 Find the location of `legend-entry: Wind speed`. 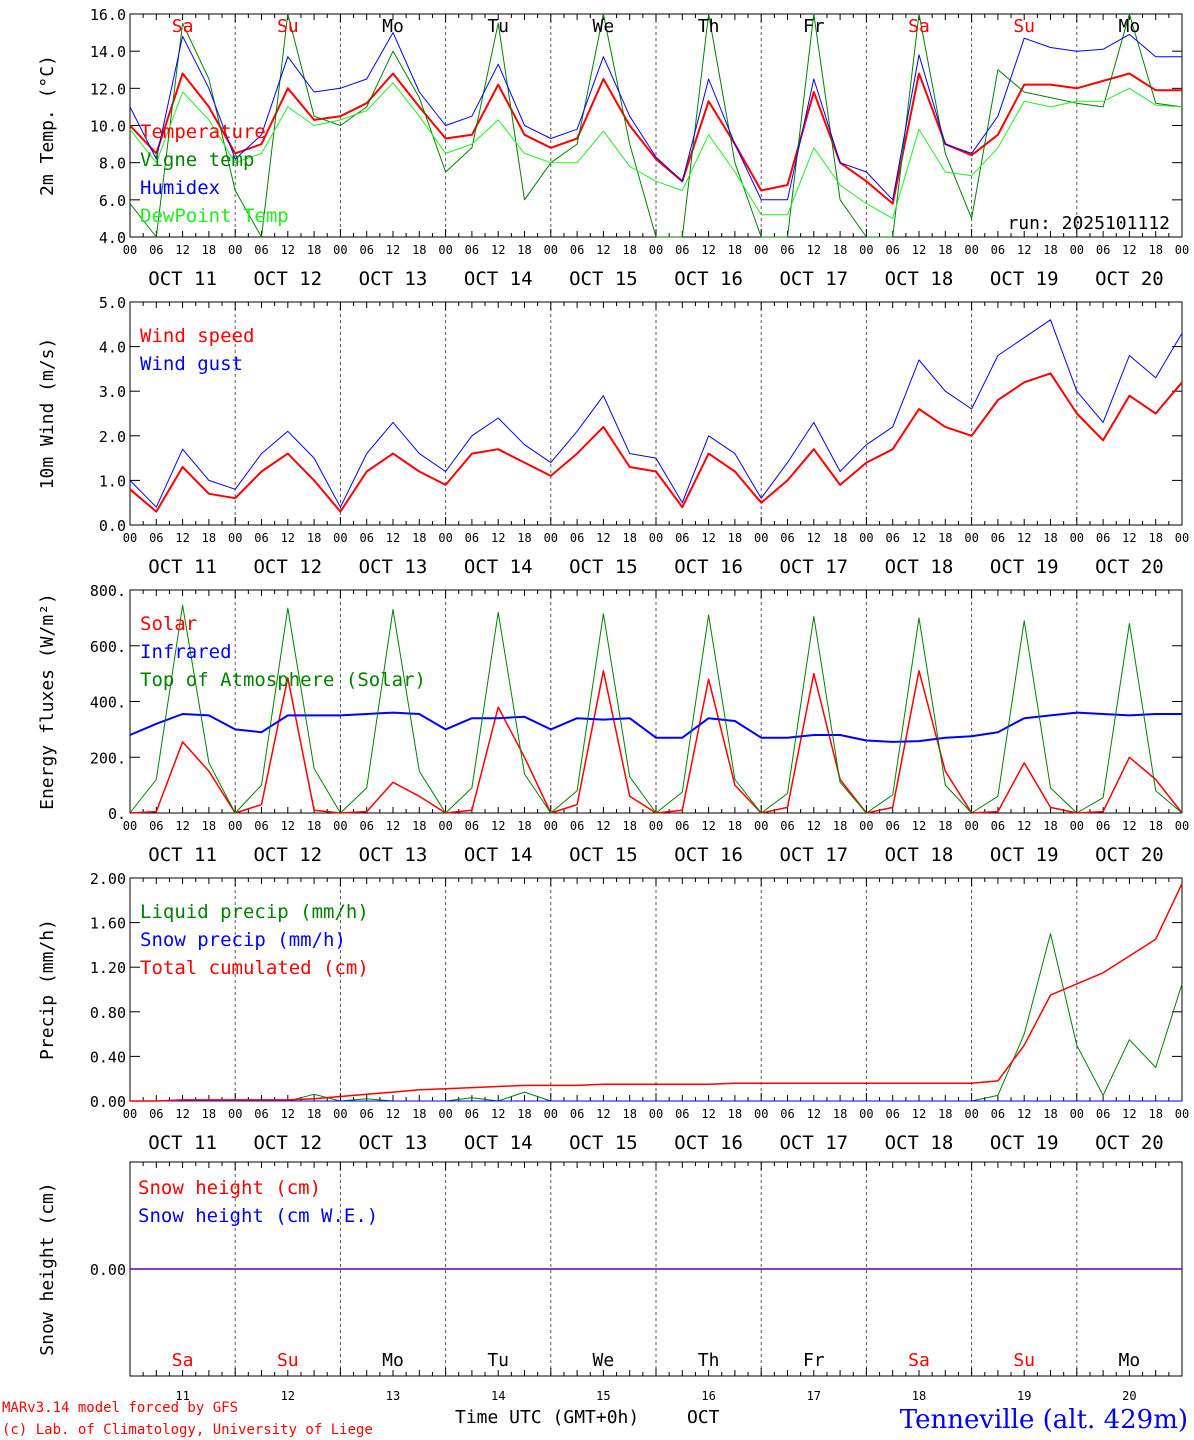

legend-entry: Wind speed is located at coordinates (197, 336).